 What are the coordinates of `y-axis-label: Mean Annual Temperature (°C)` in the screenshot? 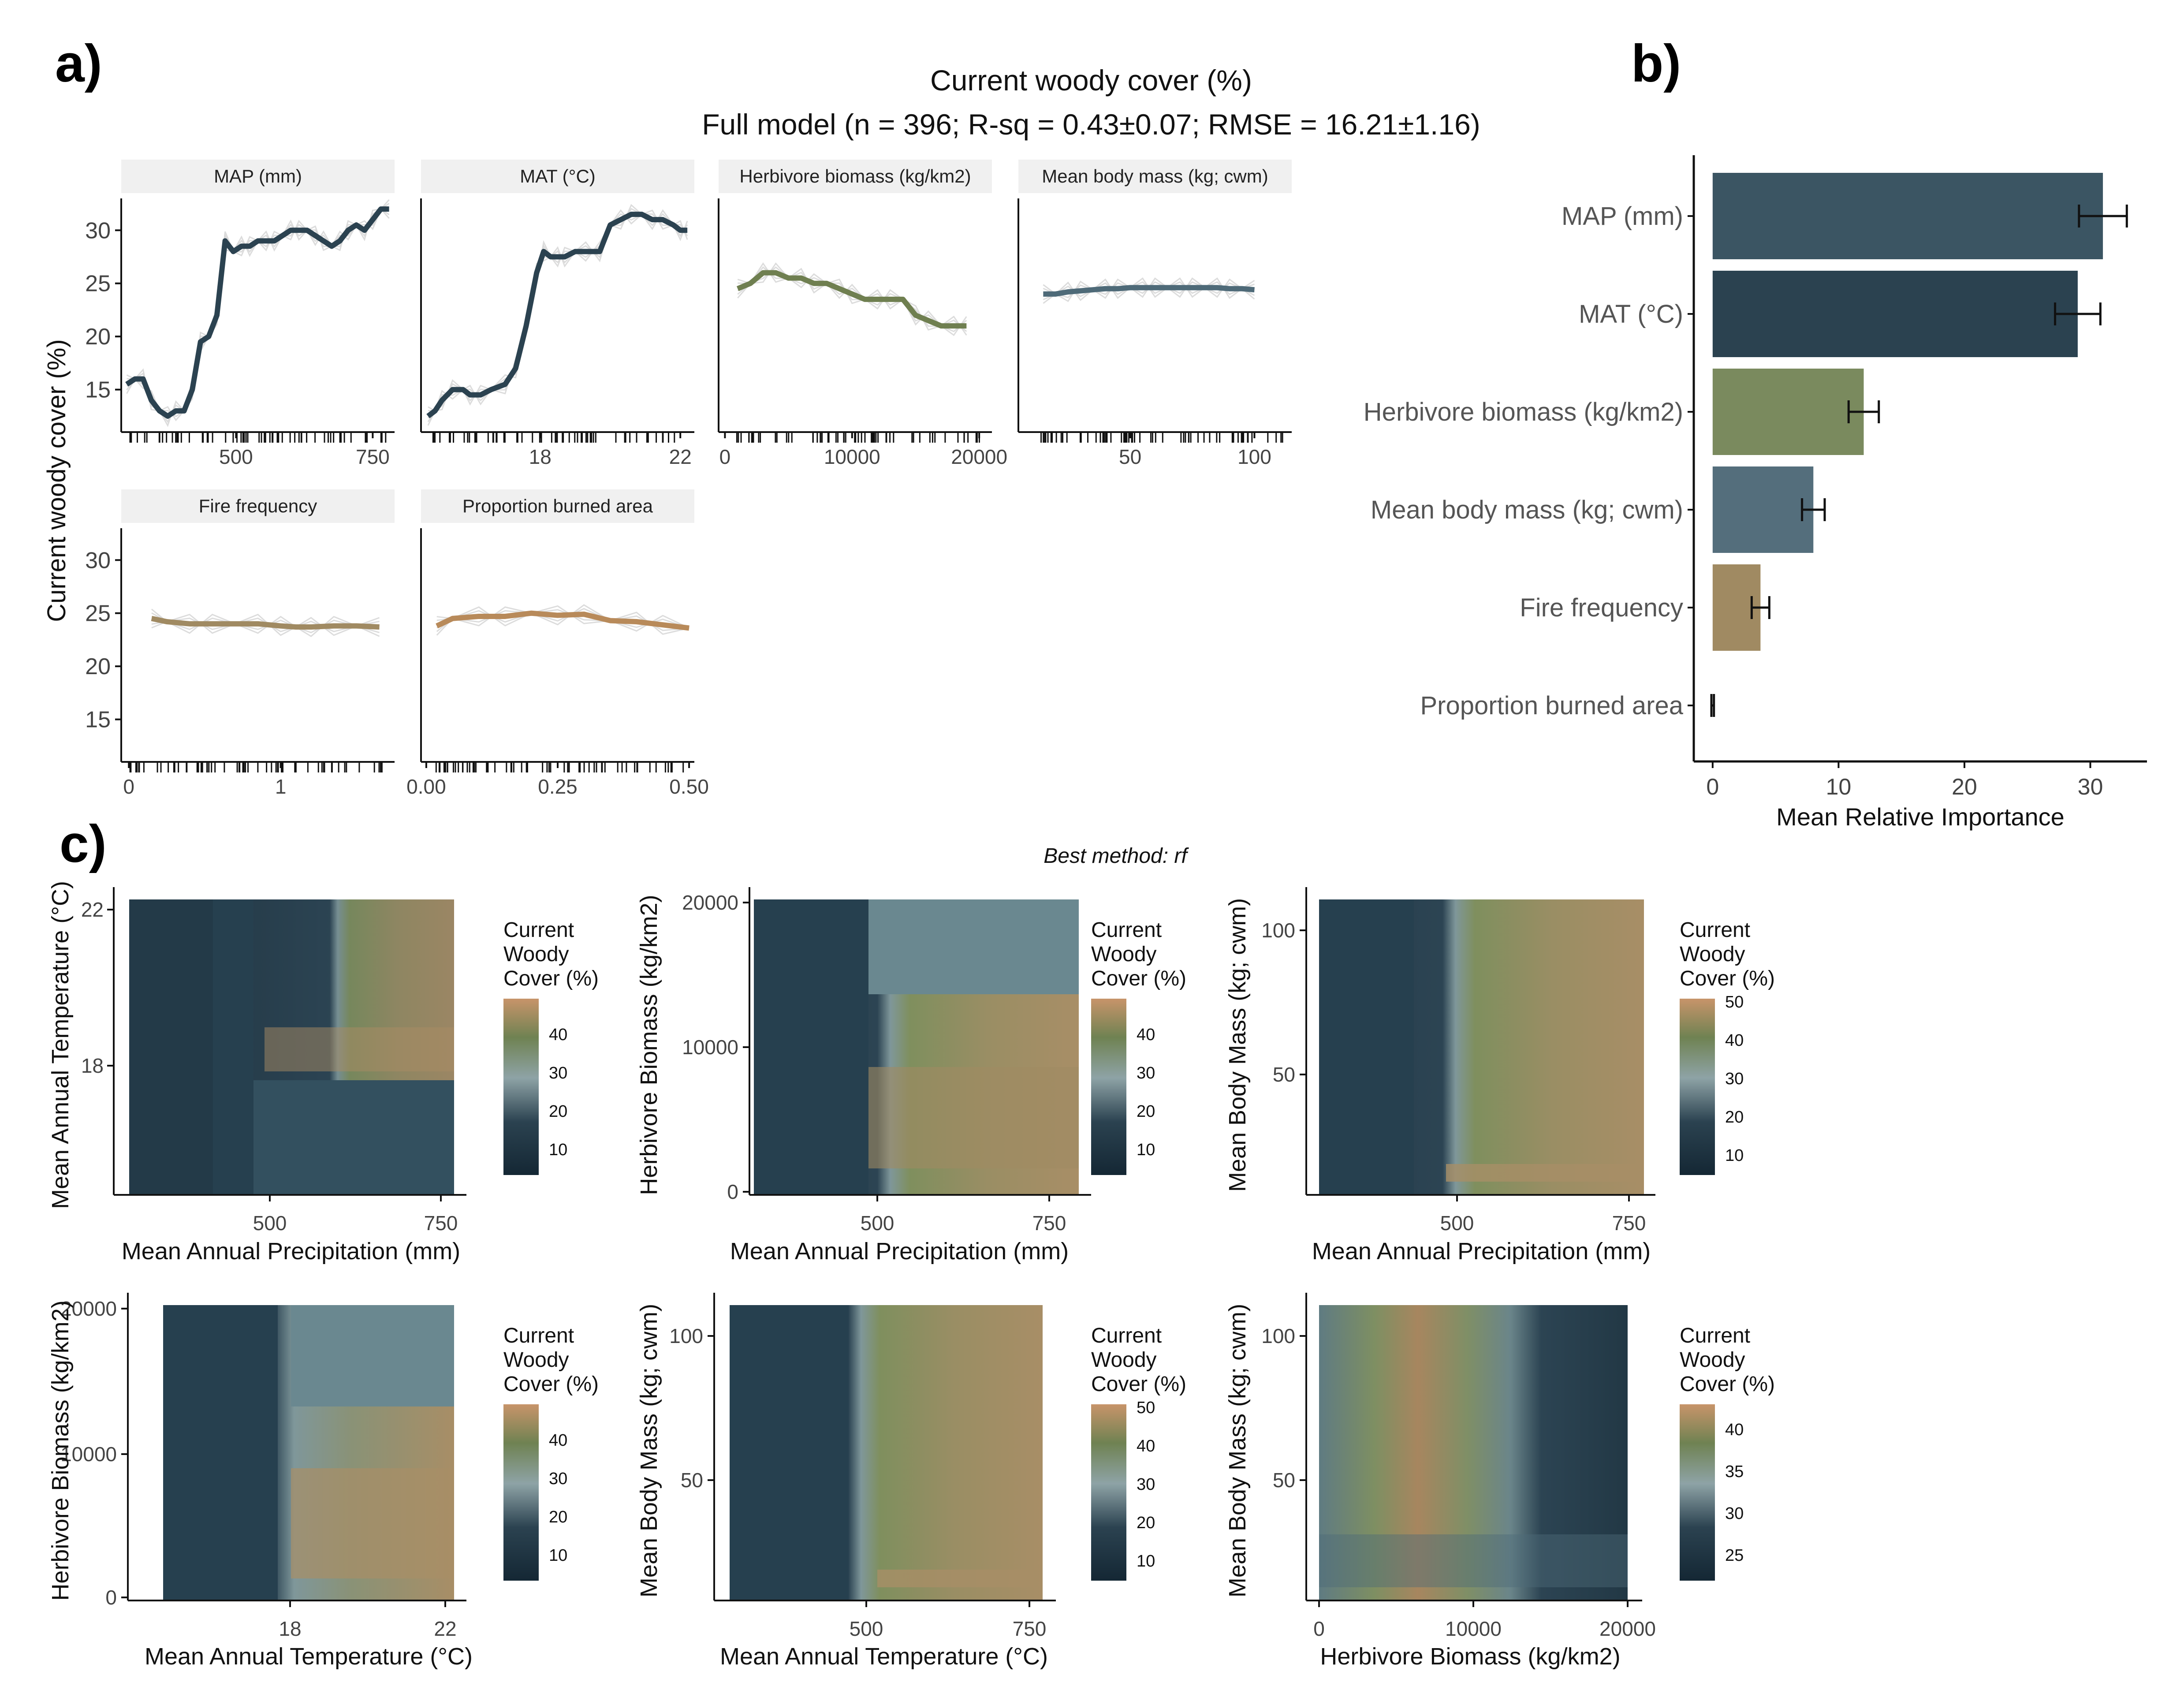 It's located at (60, 1045).